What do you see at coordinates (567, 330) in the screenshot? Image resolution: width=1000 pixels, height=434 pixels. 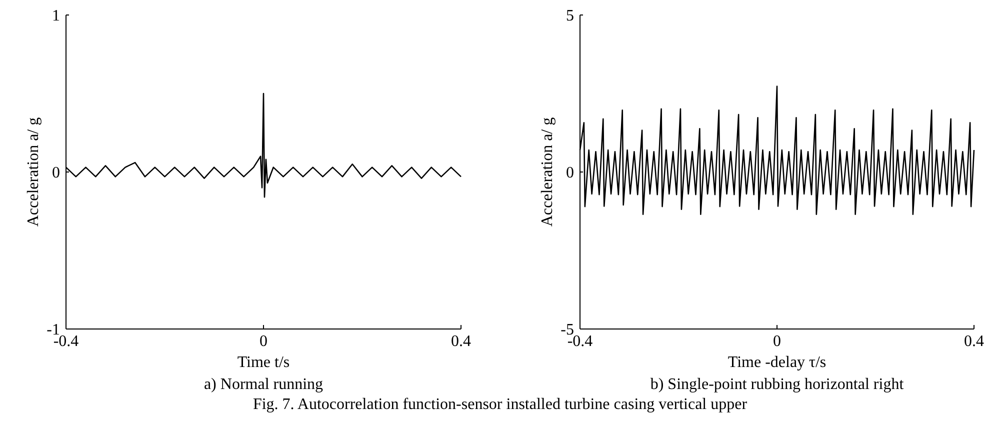 I see `y-tick-label: -5` at bounding box center [567, 330].